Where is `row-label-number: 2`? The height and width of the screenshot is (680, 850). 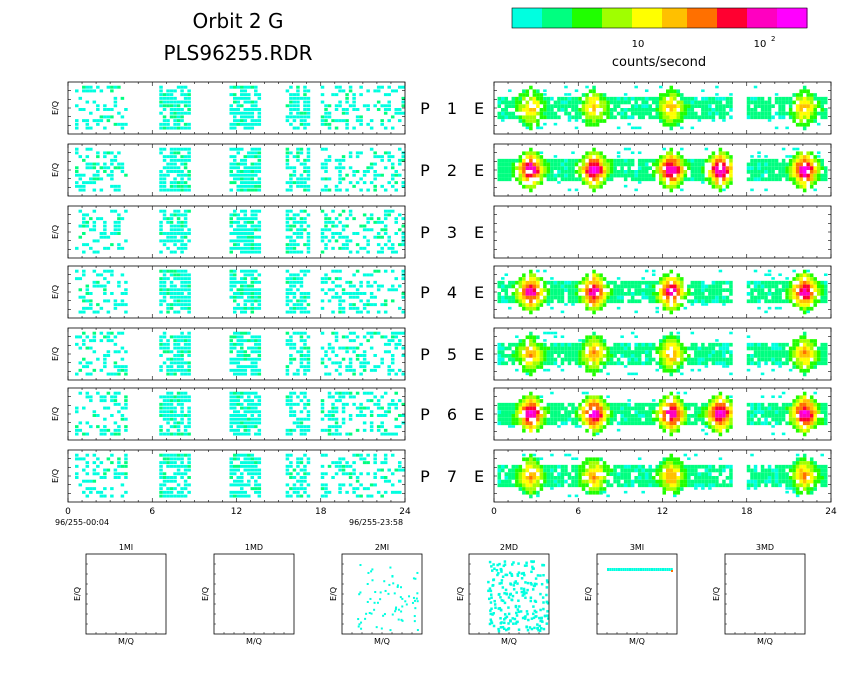 row-label-number: 2 is located at coordinates (452, 170).